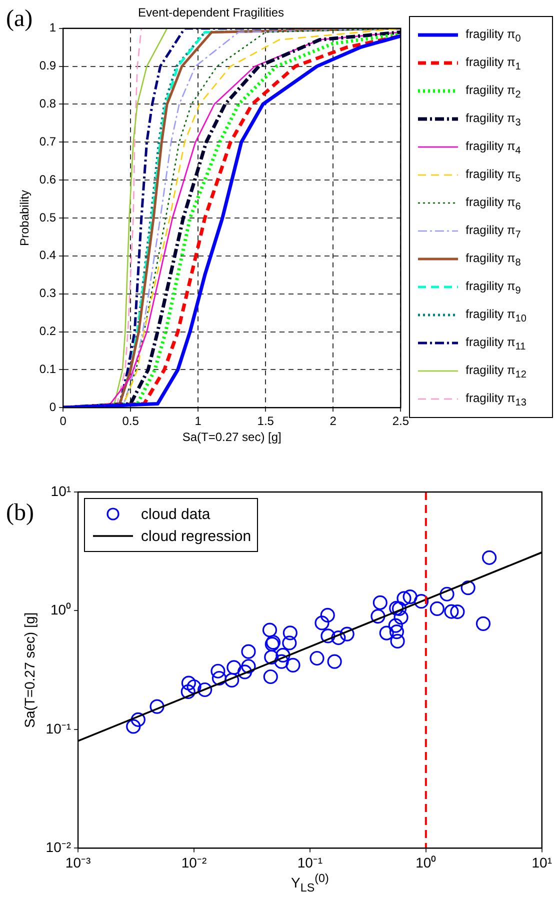 This screenshot has height=909, width=555. What do you see at coordinates (59, 728) in the screenshot?
I see `y-tick-label: 10⁻¹` at bounding box center [59, 728].